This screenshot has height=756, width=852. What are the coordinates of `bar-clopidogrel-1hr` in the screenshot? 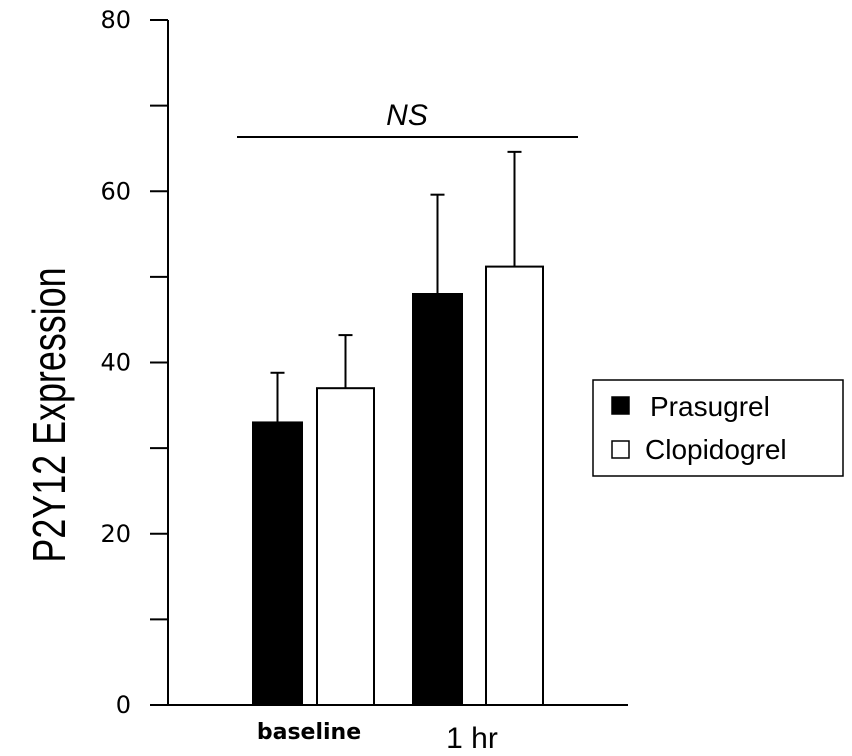 It's located at (514, 485).